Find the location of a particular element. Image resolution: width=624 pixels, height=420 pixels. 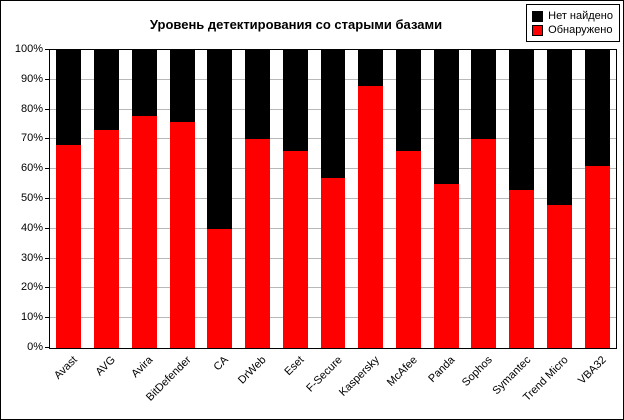

bar-vba32 is located at coordinates (597, 199).